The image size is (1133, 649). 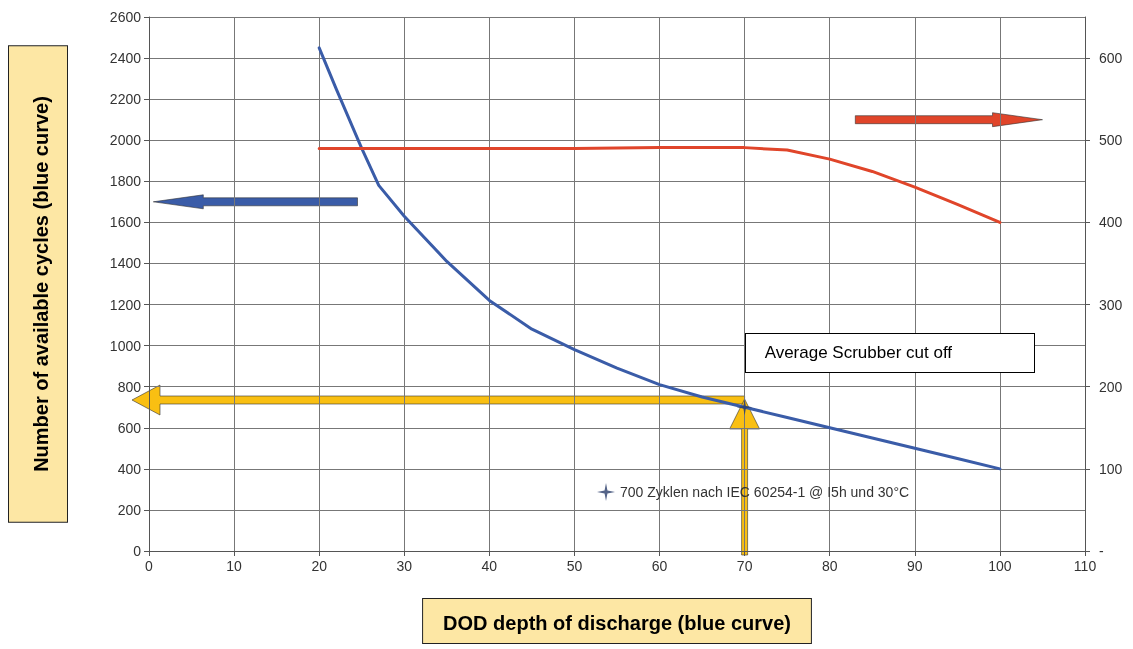 What do you see at coordinates (125, 345) in the screenshot?
I see `y-tick-label: 1000` at bounding box center [125, 345].